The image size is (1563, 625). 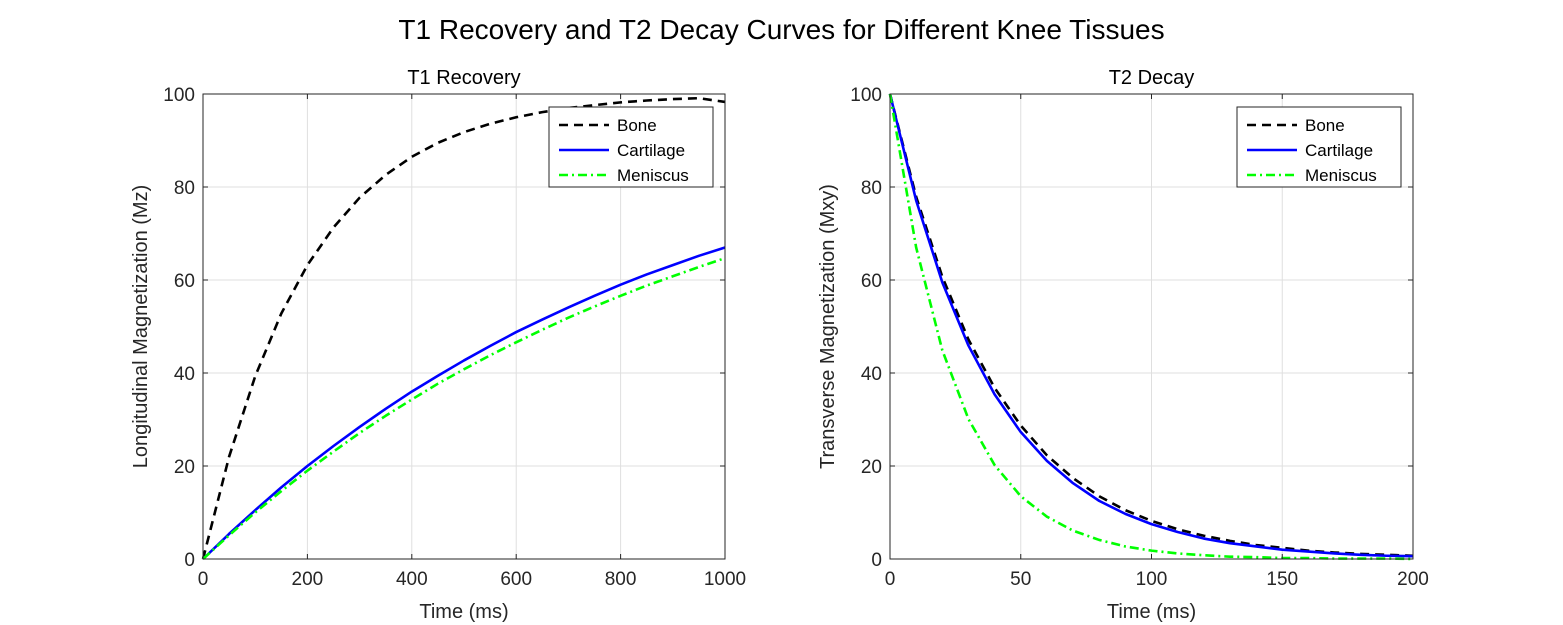 What do you see at coordinates (725, 579) in the screenshot?
I see `x-tick-label: 1000` at bounding box center [725, 579].